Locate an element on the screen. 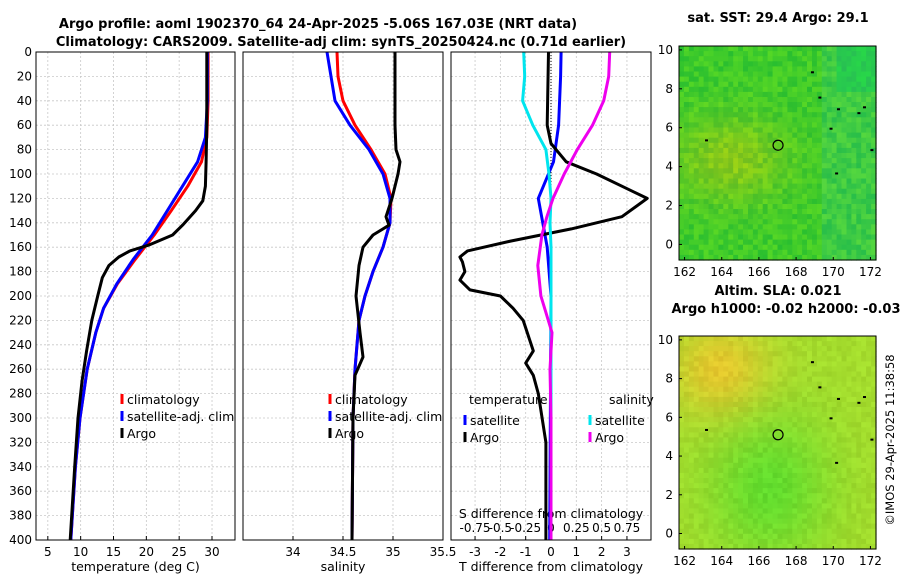 The image size is (900, 580). legend-label: satellite-adj. clim is located at coordinates (388, 416).